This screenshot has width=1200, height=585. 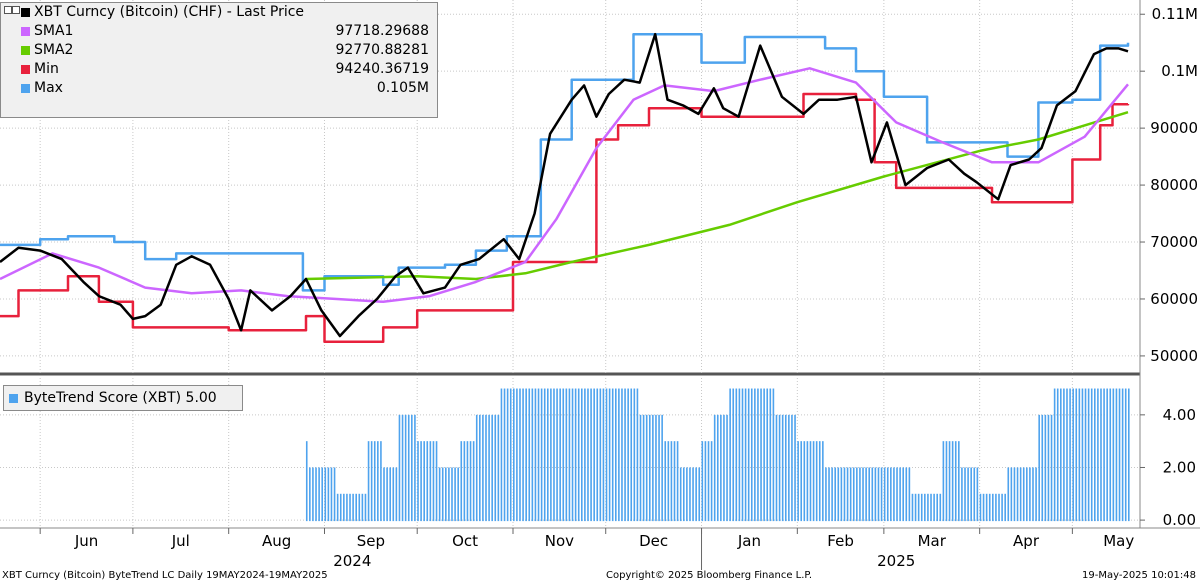 I want to click on legend-title-row: XBT Curncy (Bitcoin) (CHF) - Last Price, so click(x=219, y=12).